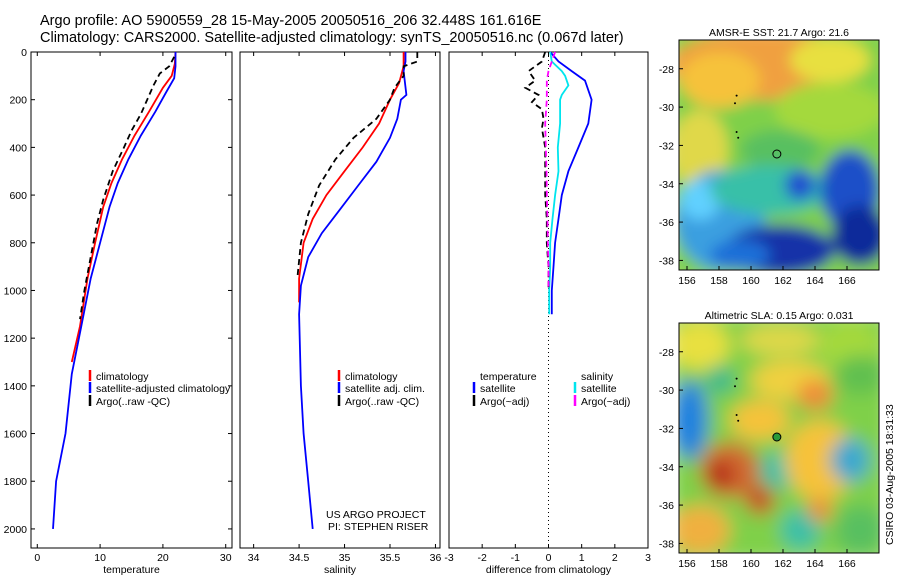  What do you see at coordinates (16, 387) in the screenshot?
I see `y-tick-label: 1400` at bounding box center [16, 387].